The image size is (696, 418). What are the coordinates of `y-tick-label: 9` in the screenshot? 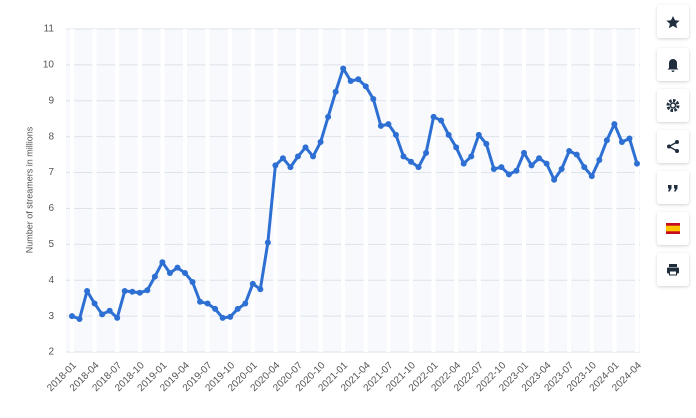 It's located at (51, 100).